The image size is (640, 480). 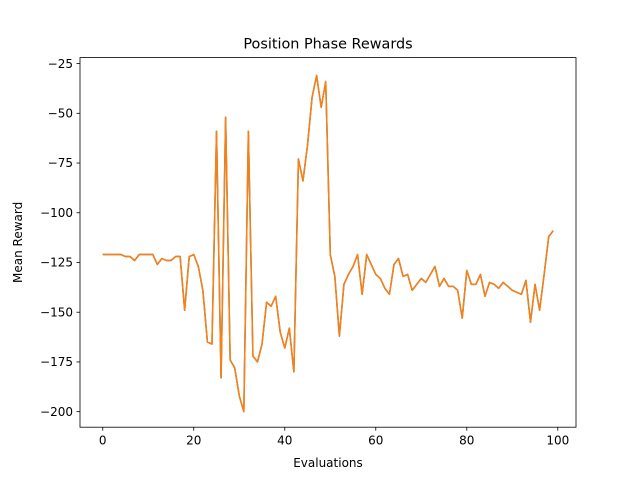 What do you see at coordinates (284, 441) in the screenshot?
I see `x-tick-label: 40` at bounding box center [284, 441].